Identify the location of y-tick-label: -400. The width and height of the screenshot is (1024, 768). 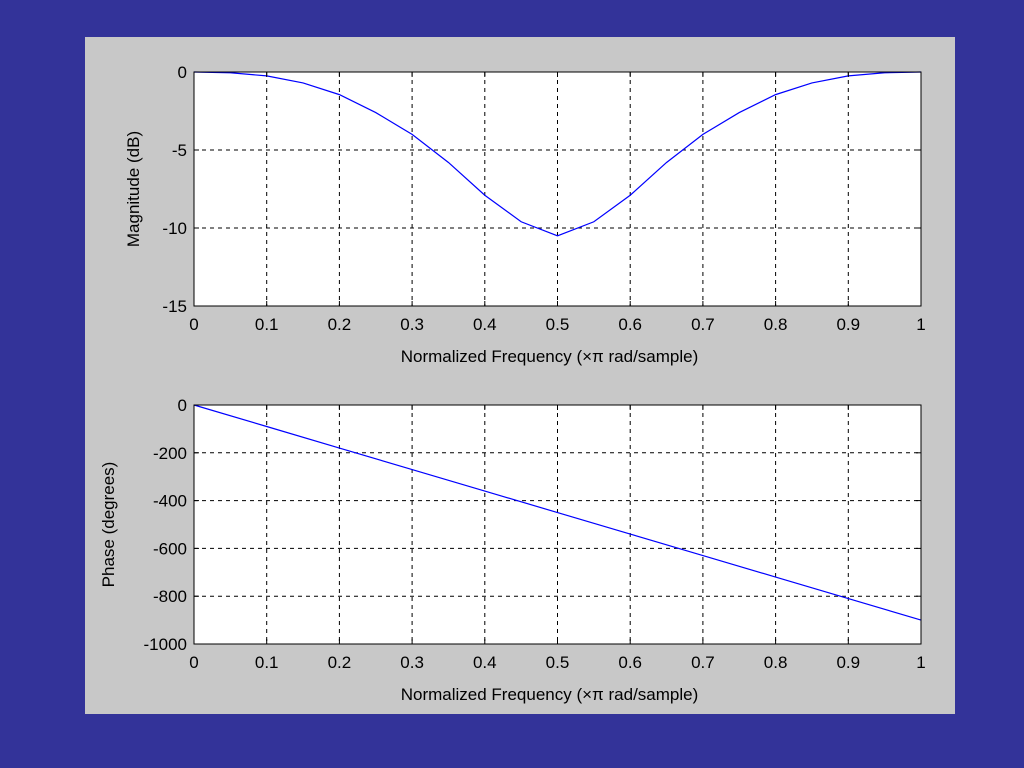
(170, 501).